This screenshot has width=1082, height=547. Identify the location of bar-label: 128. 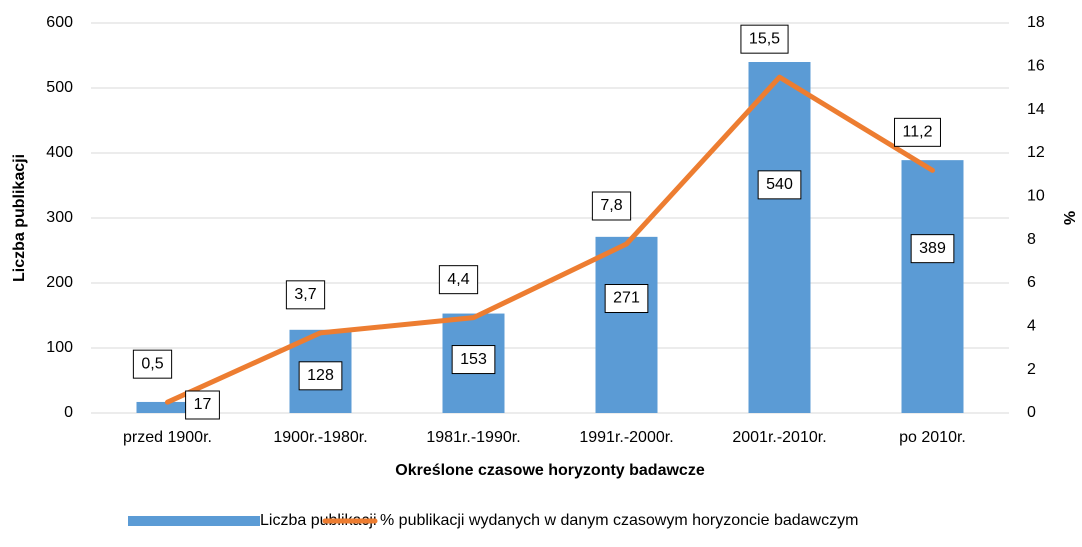
(320, 375).